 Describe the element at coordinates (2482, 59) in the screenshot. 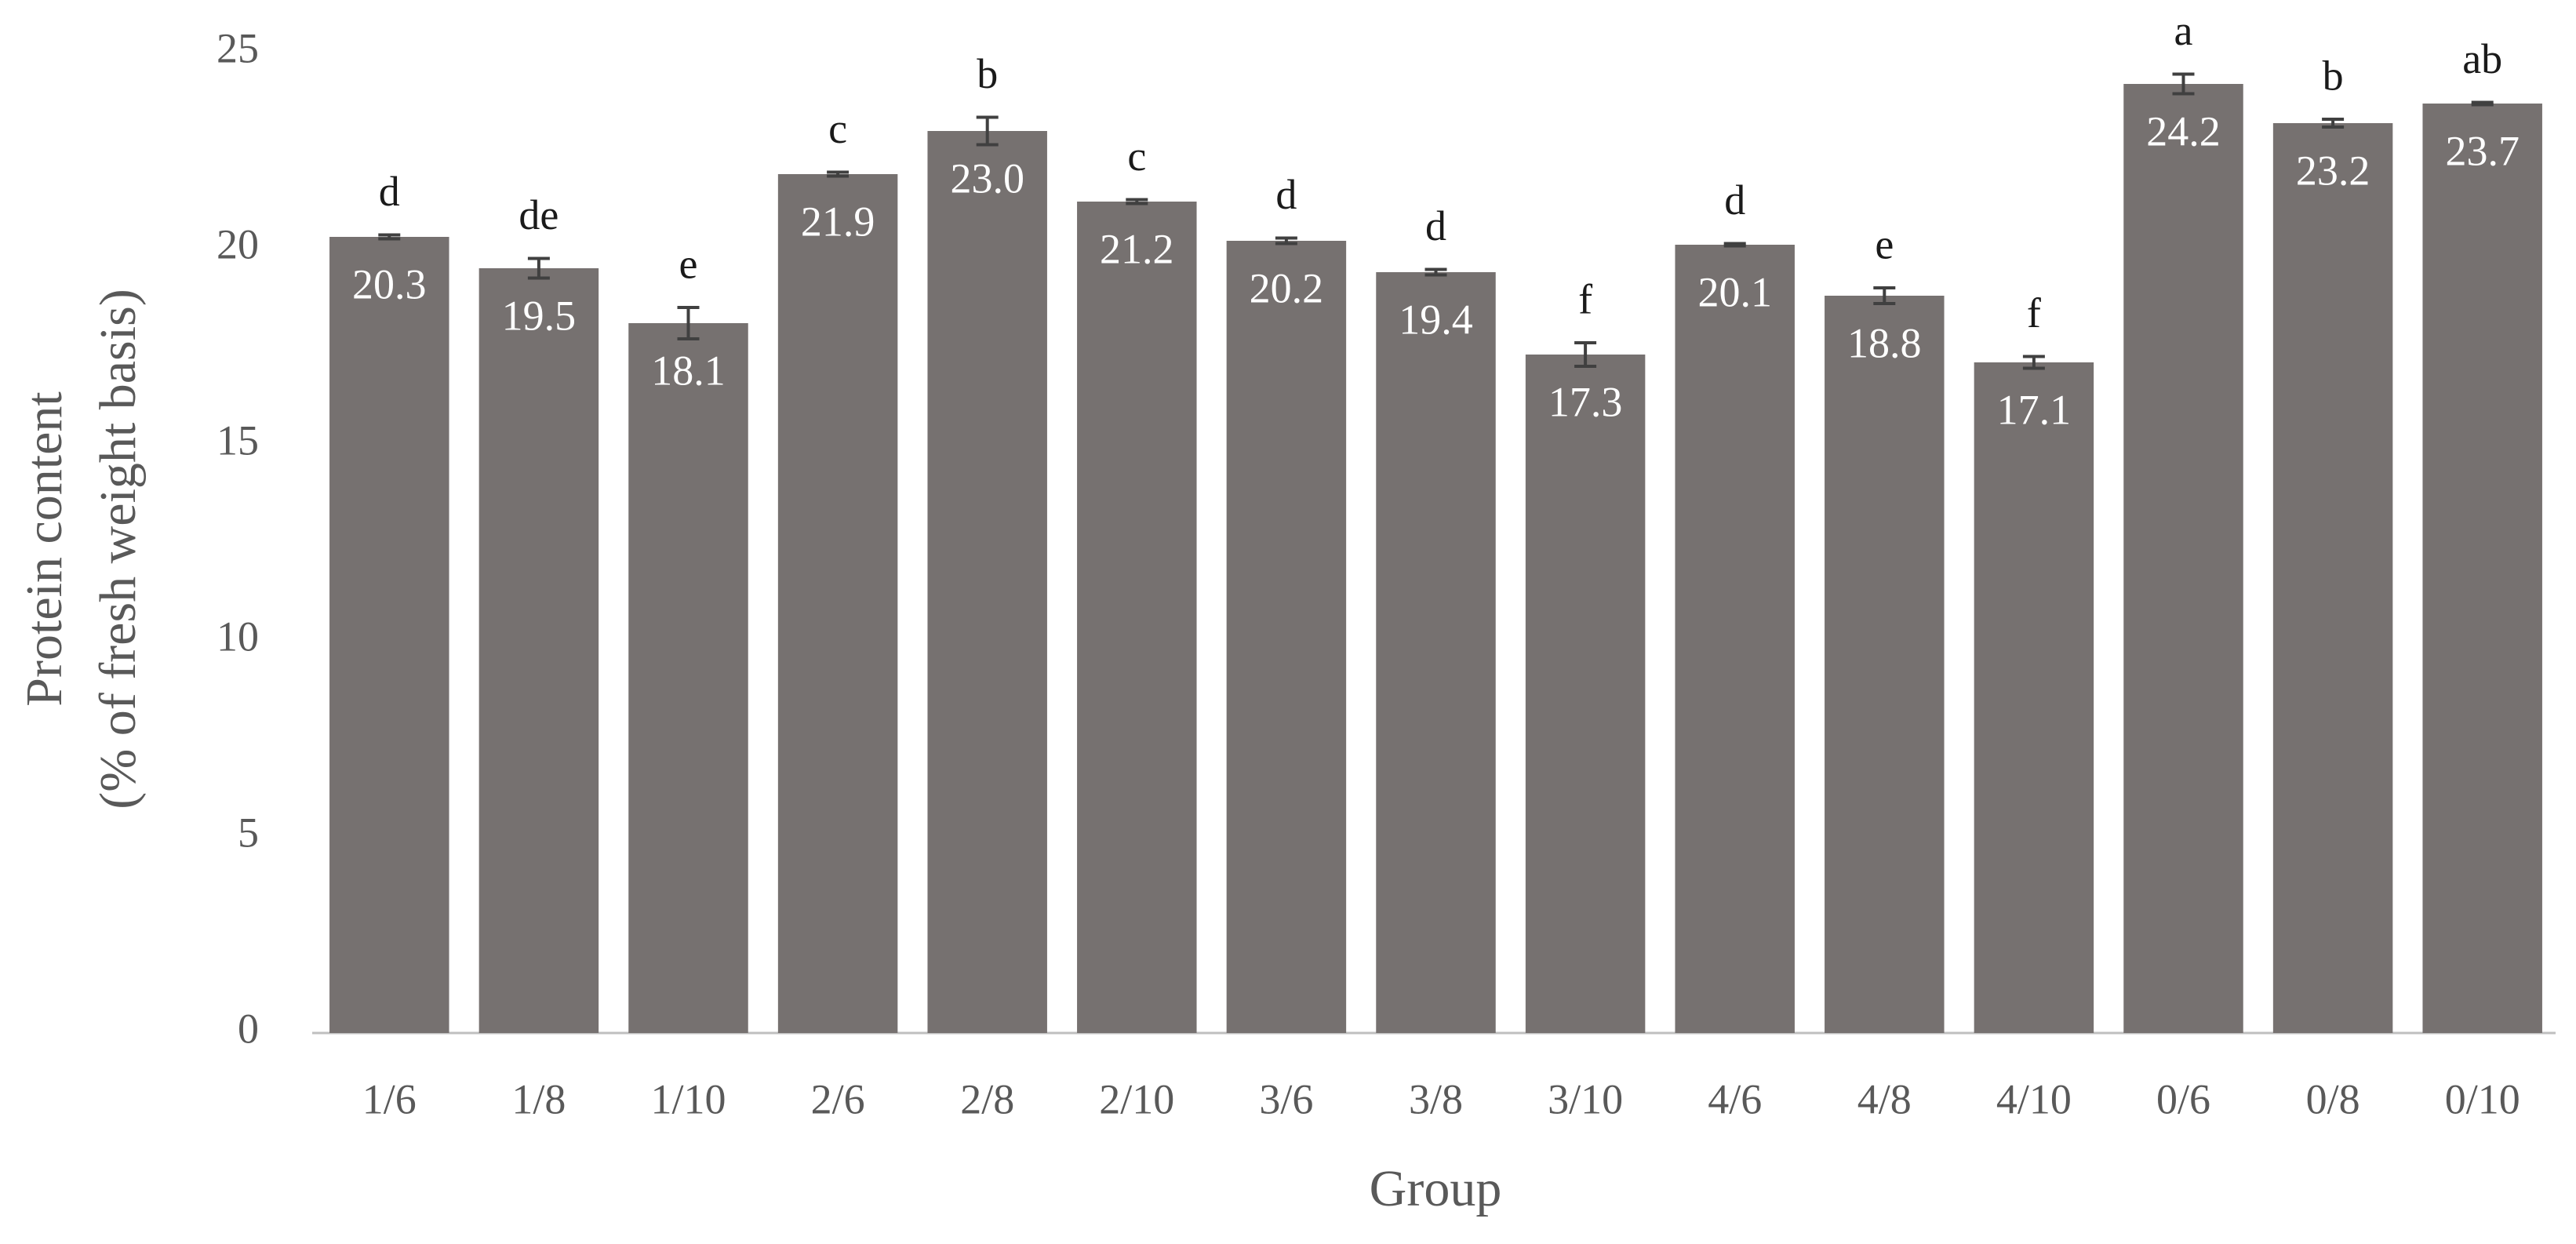

I see `significance-letter: ab` at that location.